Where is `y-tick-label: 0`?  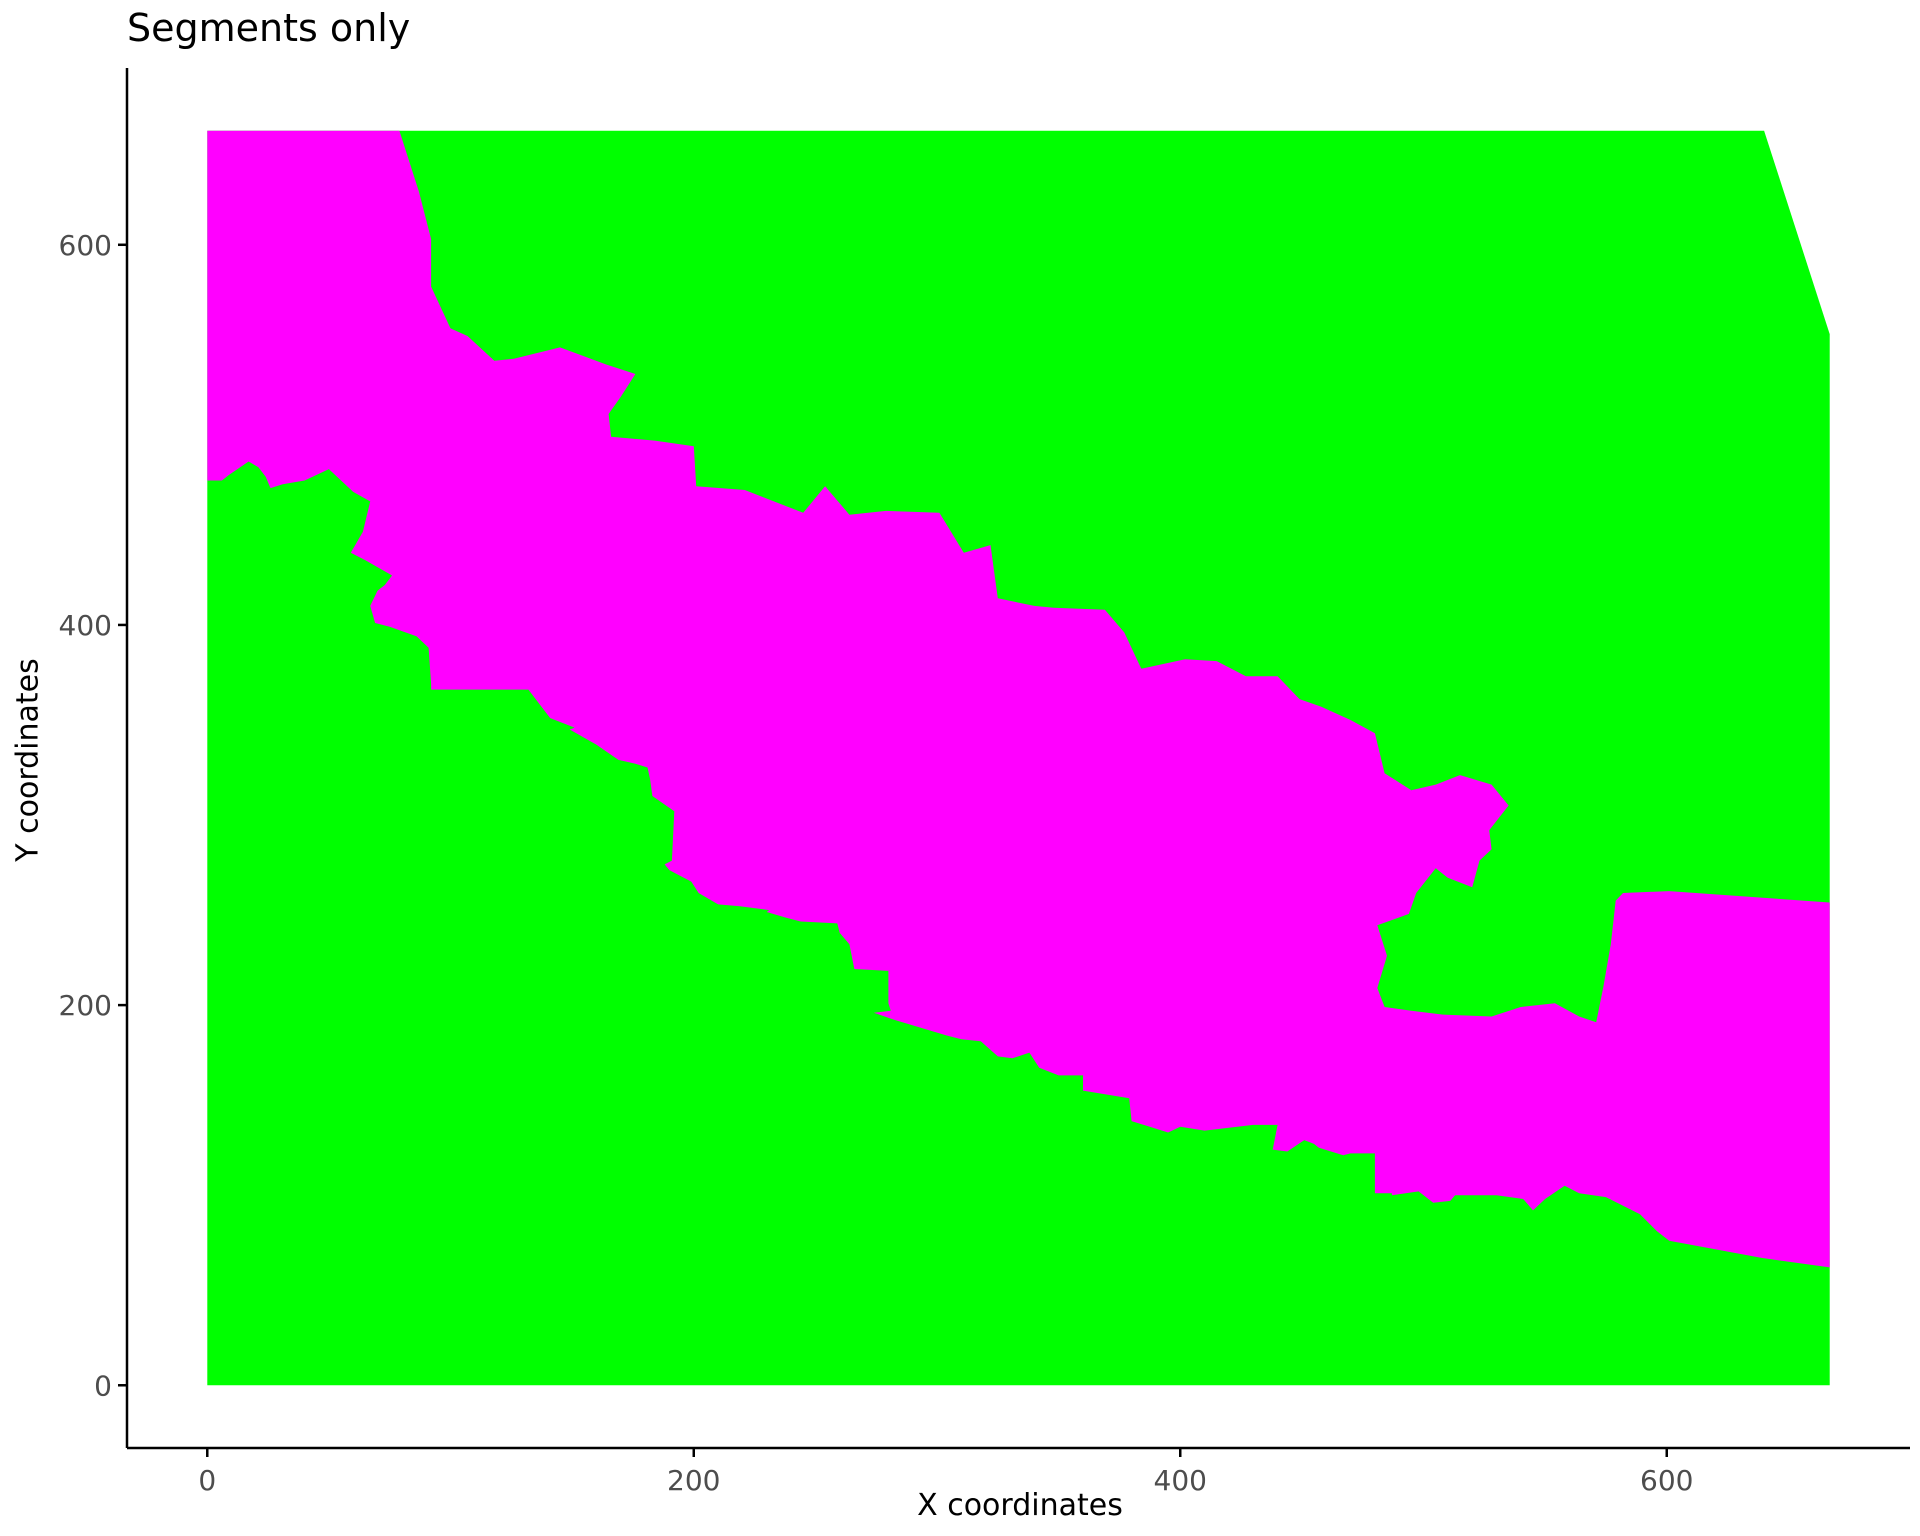 y-tick-label: 0 is located at coordinates (103, 1385).